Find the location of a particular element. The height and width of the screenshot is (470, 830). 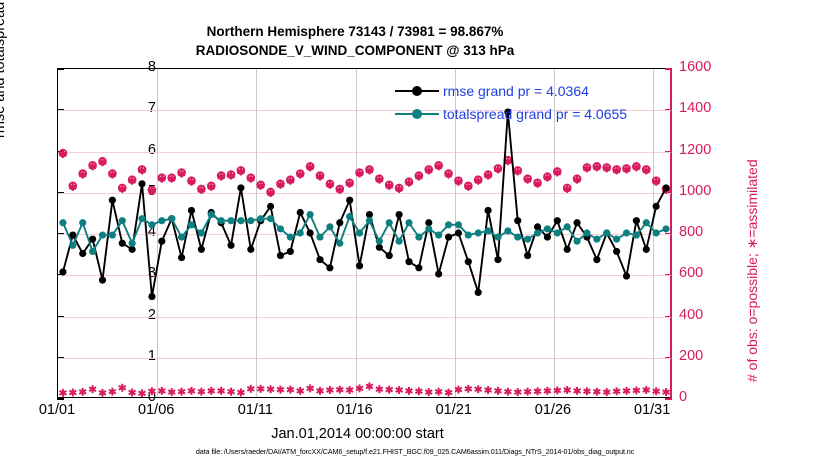

right-axis-tick-label: 400 is located at coordinates (691, 314).